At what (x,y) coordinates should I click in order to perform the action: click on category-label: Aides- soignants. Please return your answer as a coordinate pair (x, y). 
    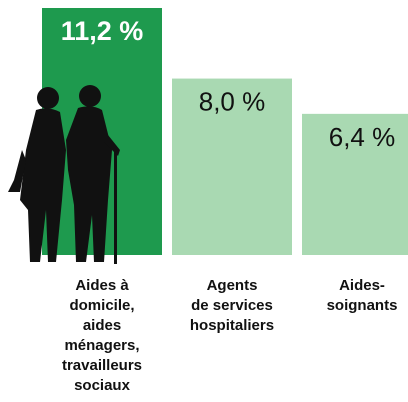
    Looking at the image, I should click on (362, 295).